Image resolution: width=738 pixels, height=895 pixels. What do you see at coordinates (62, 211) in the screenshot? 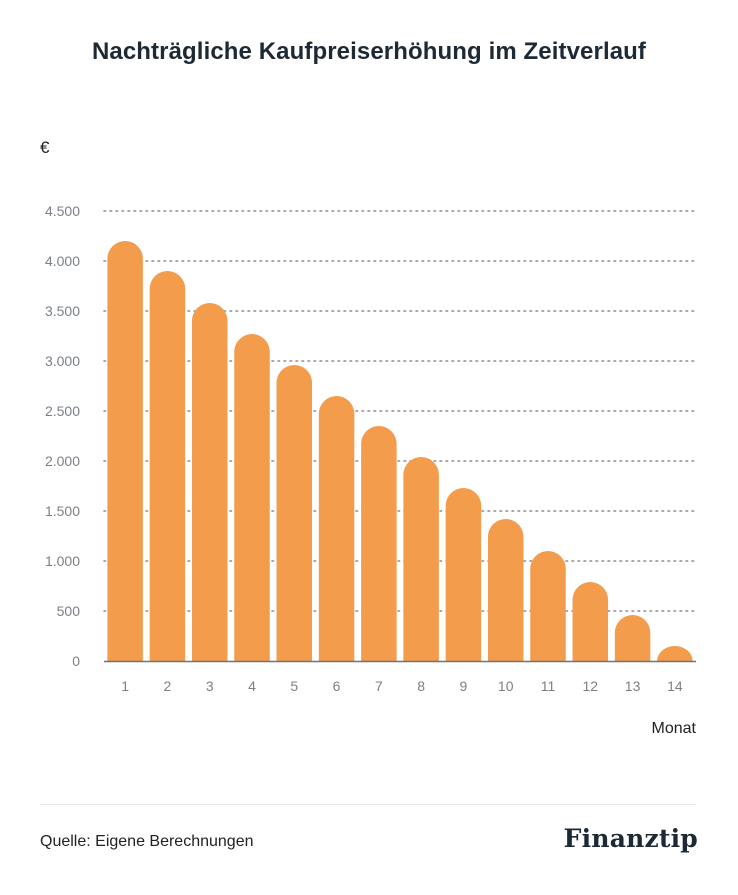
I see `y-tick-label: 4.500` at bounding box center [62, 211].